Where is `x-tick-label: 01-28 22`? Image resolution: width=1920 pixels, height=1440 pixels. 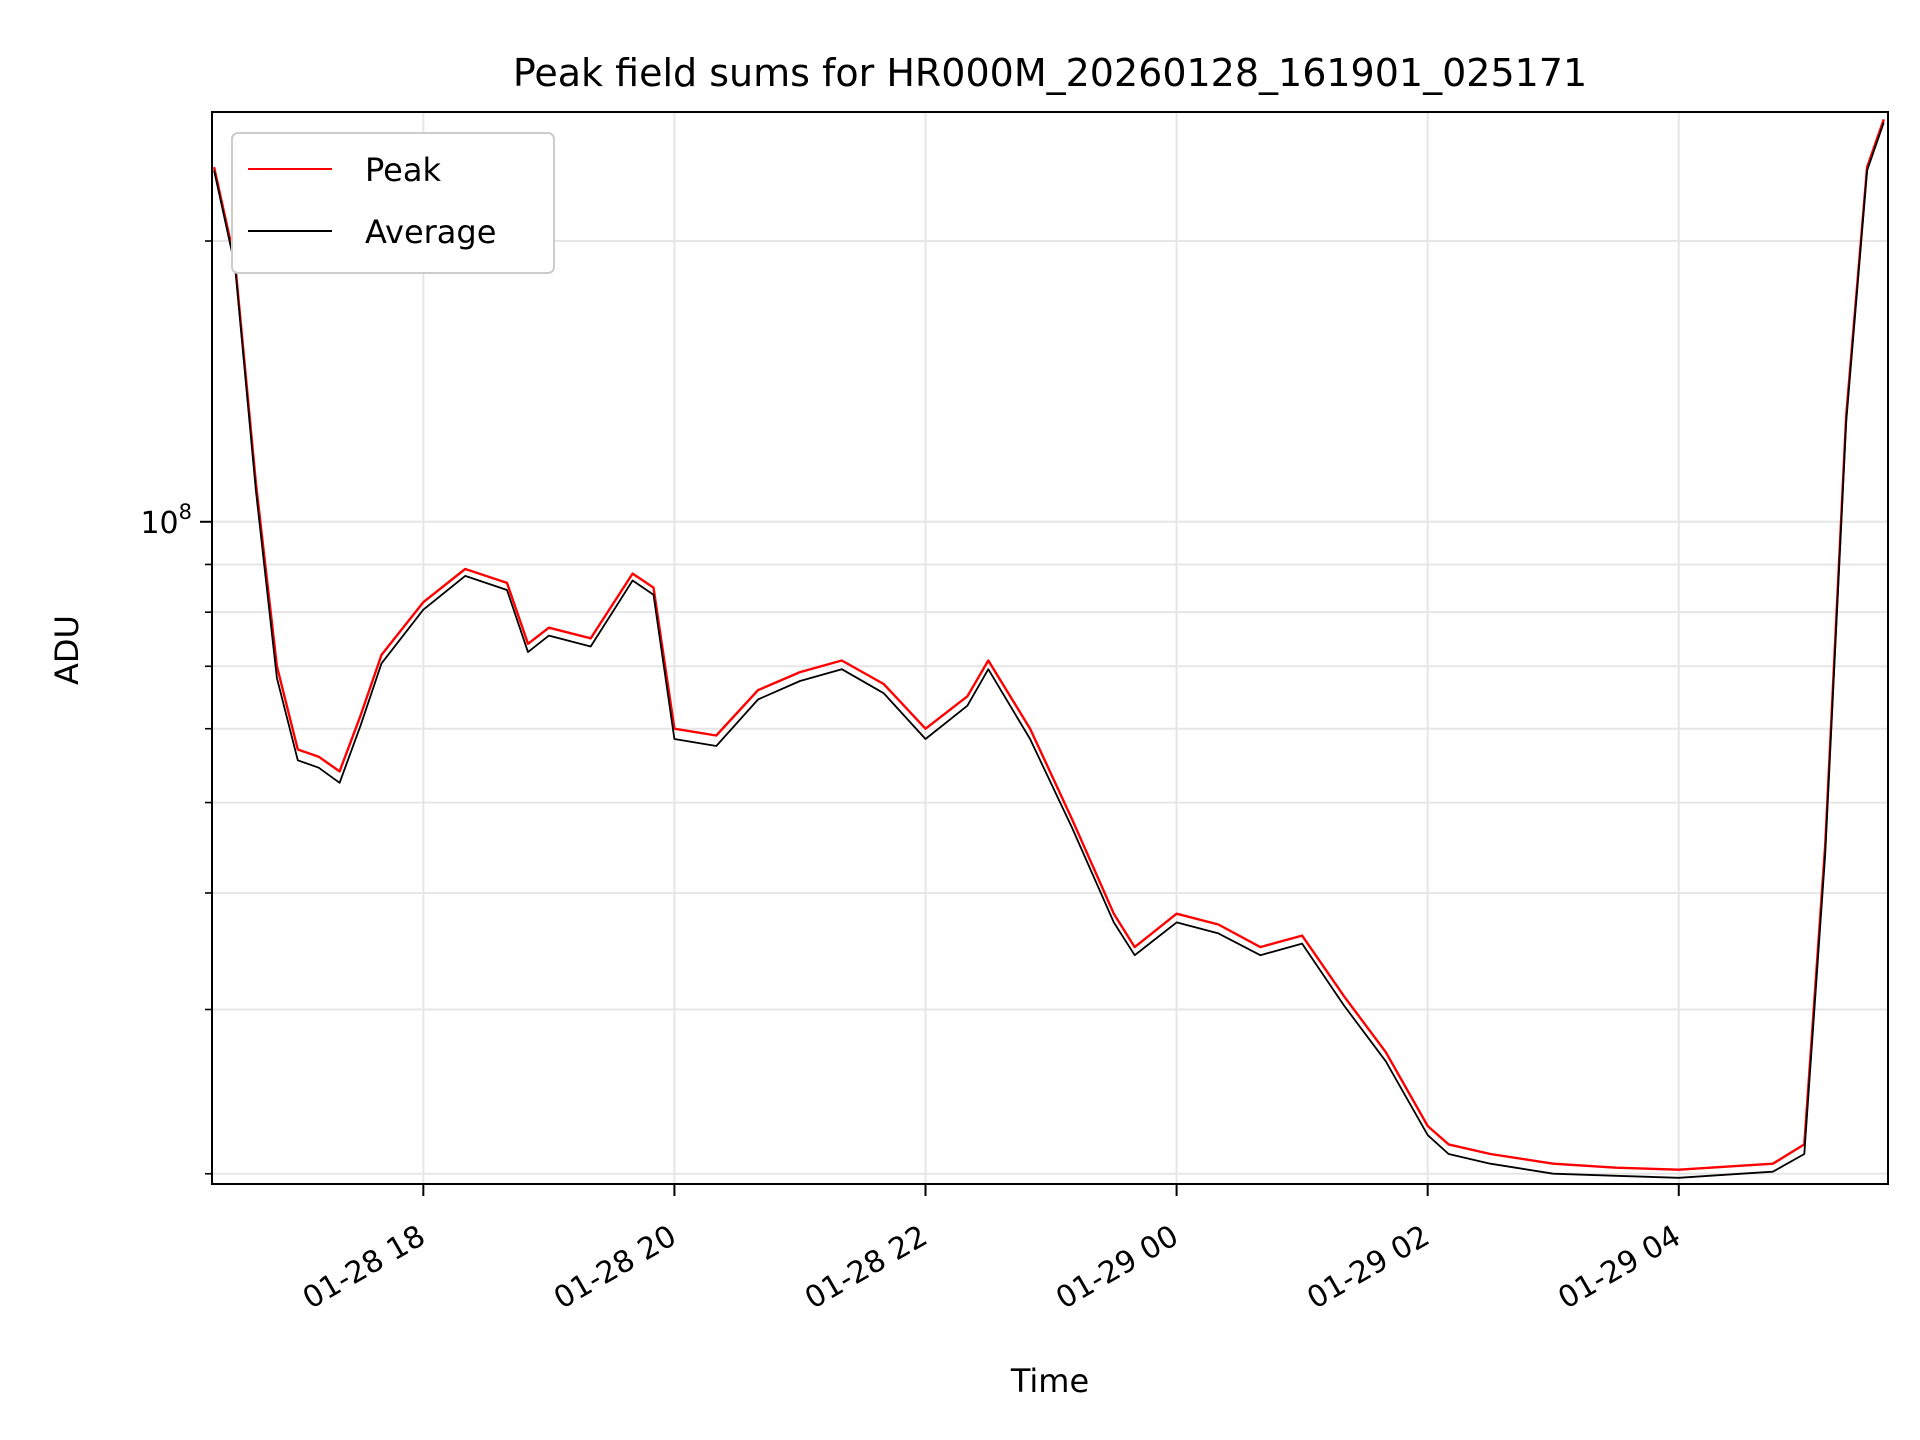
x-tick-label: 01-28 22 is located at coordinates (866, 1268).